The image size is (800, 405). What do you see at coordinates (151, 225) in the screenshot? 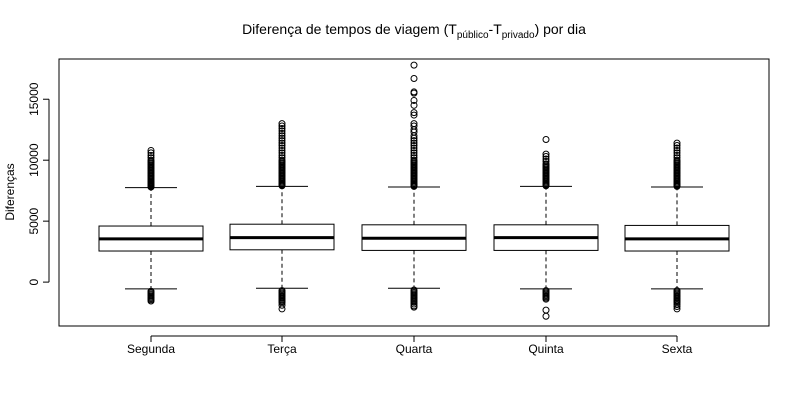
I see `box-segunda` at bounding box center [151, 225].